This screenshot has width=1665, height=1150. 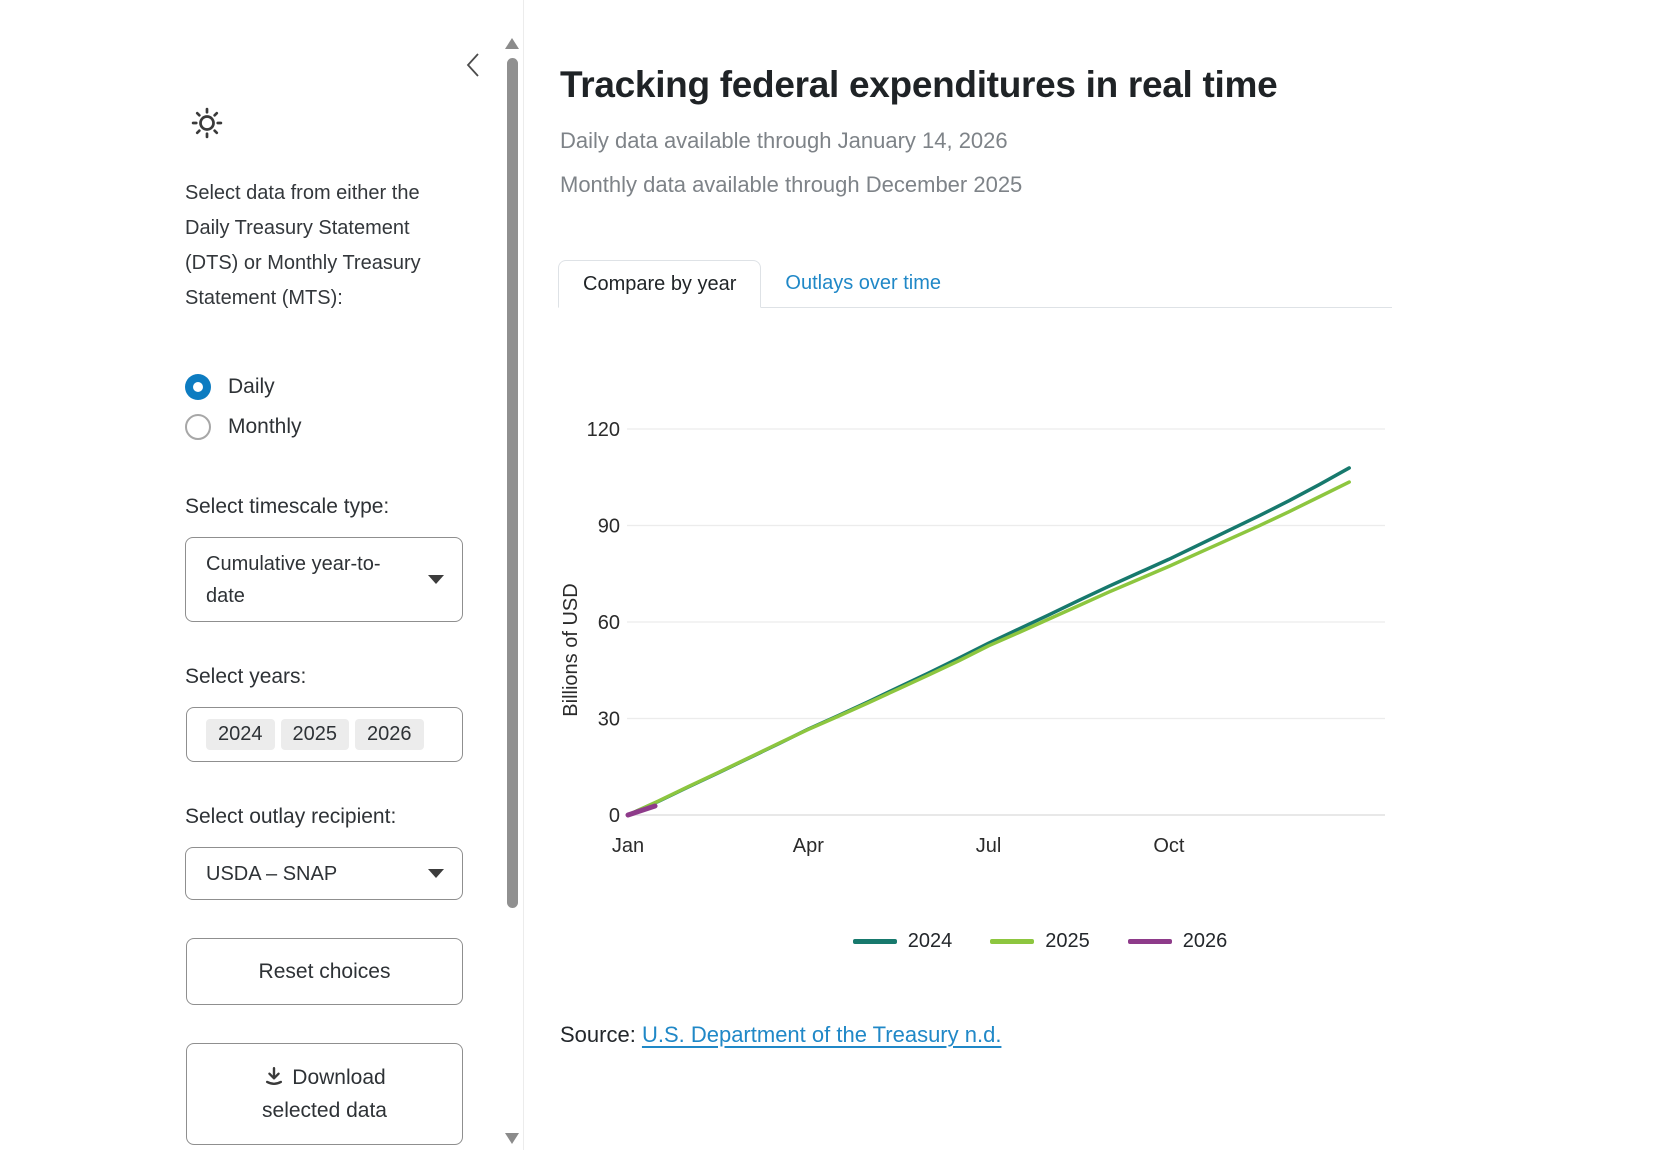 What do you see at coordinates (314, 734) in the screenshot?
I see `year-chip-2025: 2025` at bounding box center [314, 734].